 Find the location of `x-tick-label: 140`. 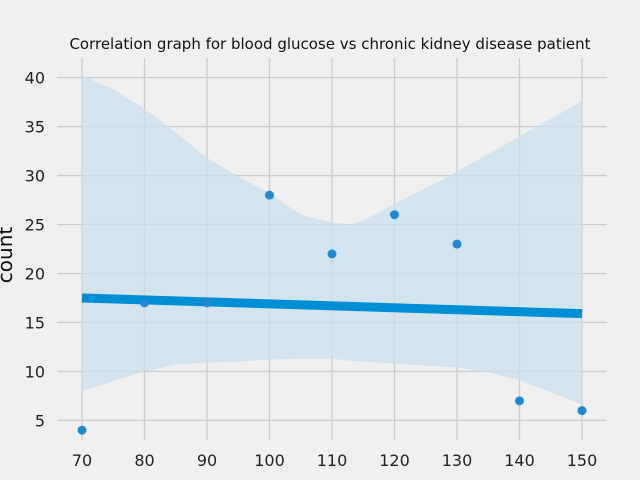

x-tick-label: 140 is located at coordinates (519, 460).